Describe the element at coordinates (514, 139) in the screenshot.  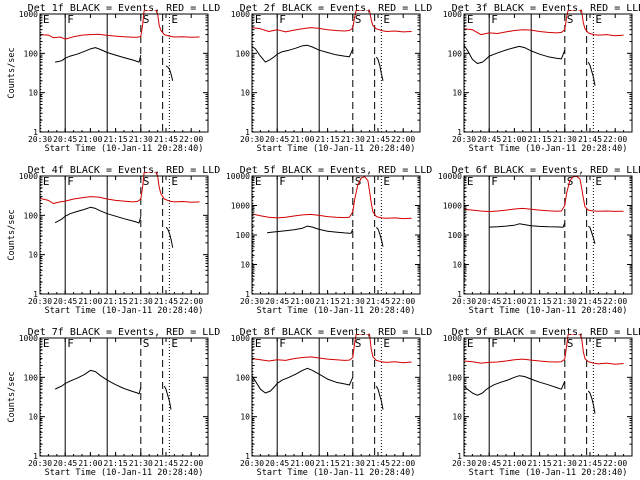
I see `panel-3-xtick-label-3: 21:00` at that location.